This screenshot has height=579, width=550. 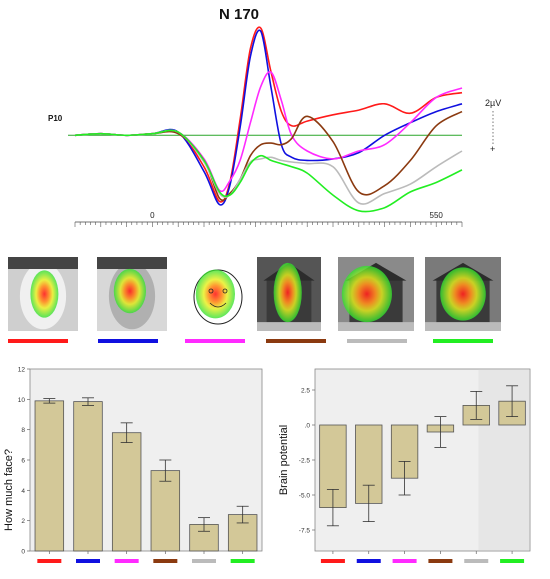 I want to click on house-tree-heatmap, so click(x=463, y=294).